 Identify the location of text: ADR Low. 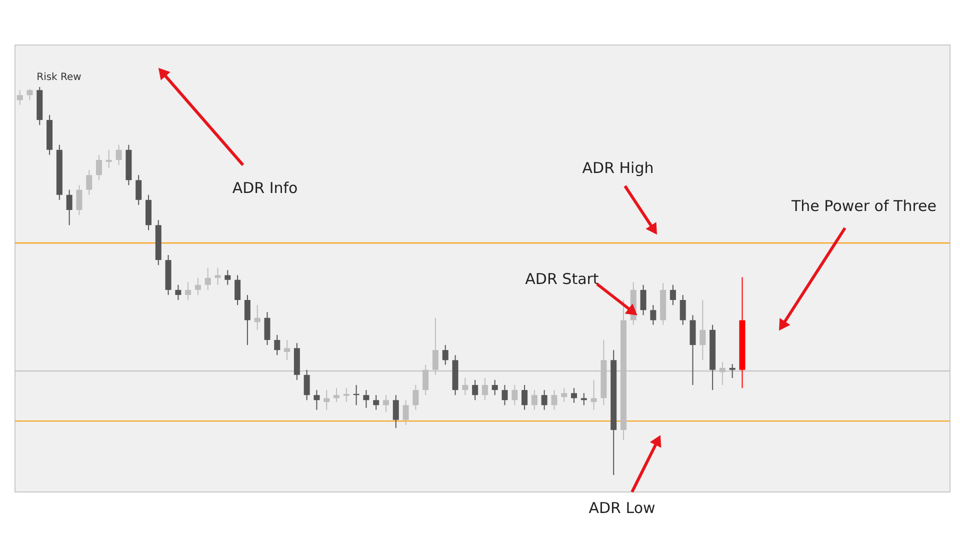
(622, 508).